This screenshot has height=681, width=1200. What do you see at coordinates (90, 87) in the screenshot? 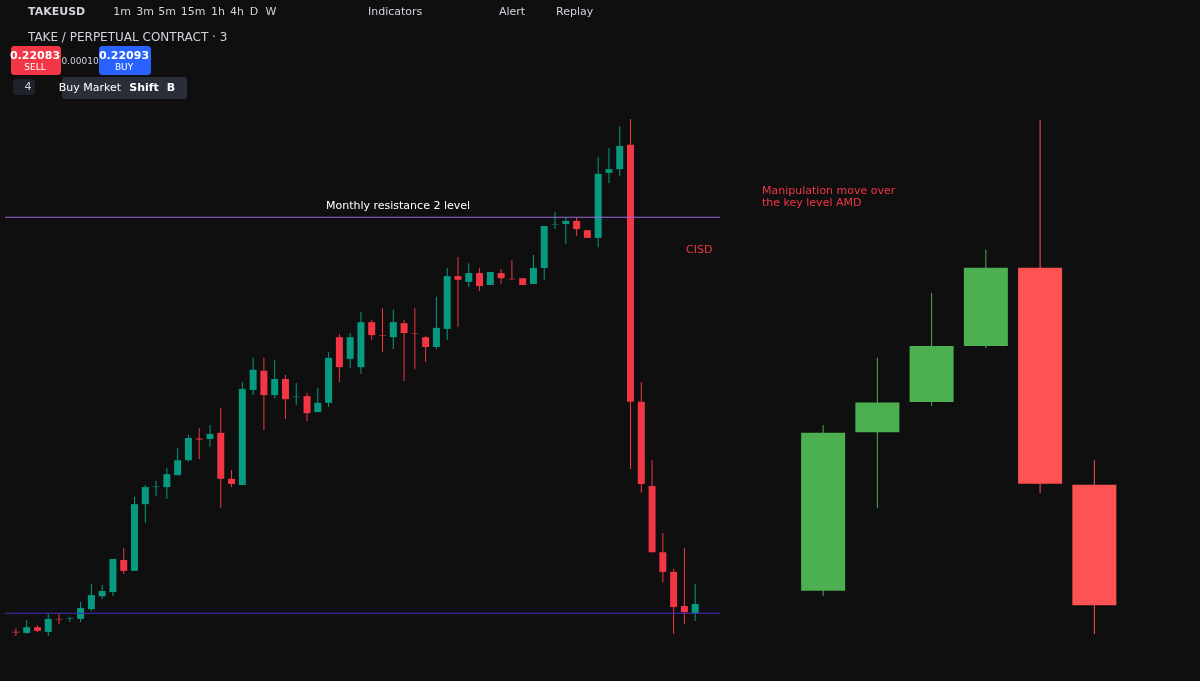
I see `text: Buy Market` at bounding box center [90, 87].